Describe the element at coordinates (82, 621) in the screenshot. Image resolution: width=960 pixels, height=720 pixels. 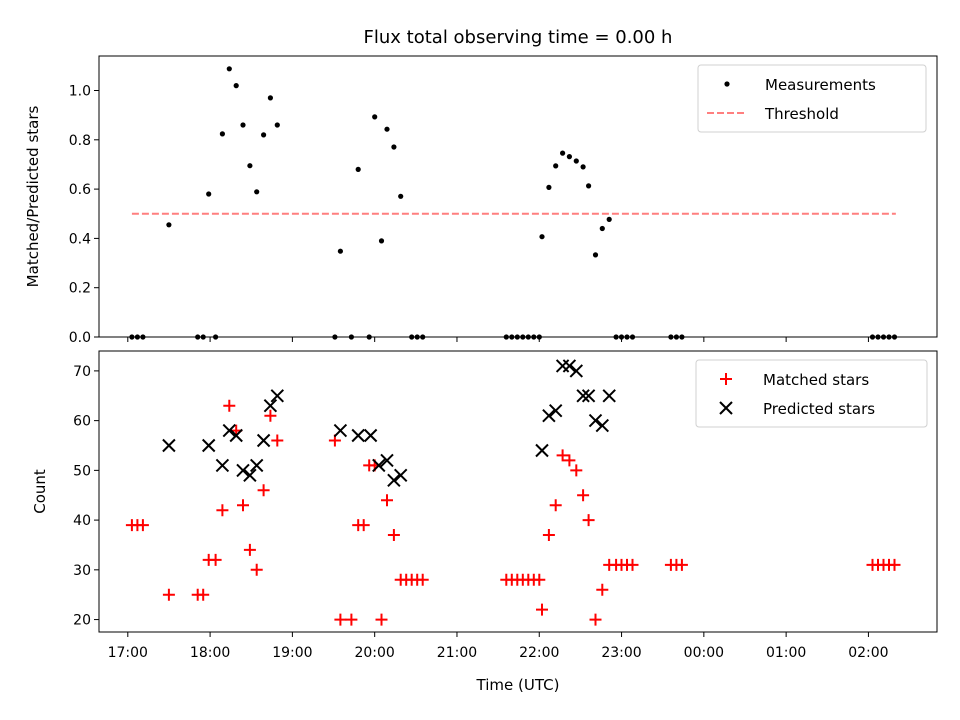
I see `bottom-y-tick-label: 20` at that location.